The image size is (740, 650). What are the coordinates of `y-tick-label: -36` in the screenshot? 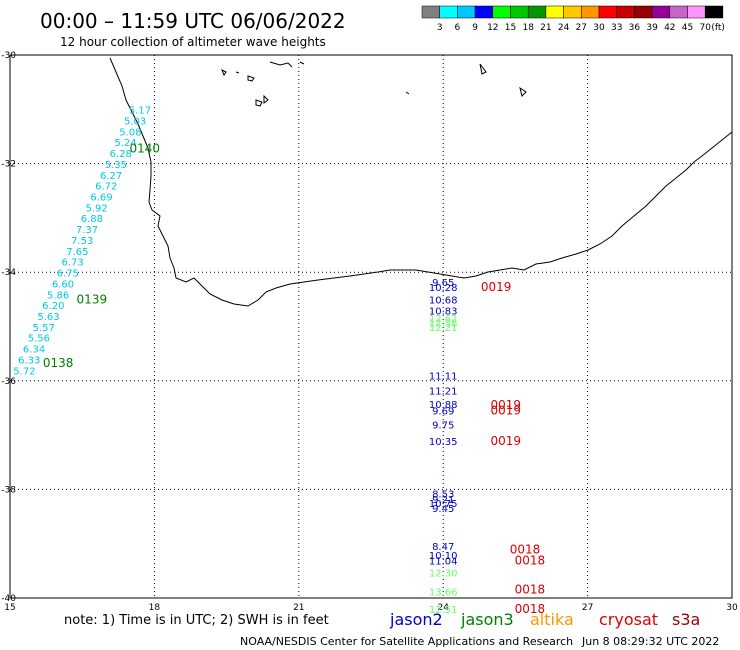 It's located at (8, 382).